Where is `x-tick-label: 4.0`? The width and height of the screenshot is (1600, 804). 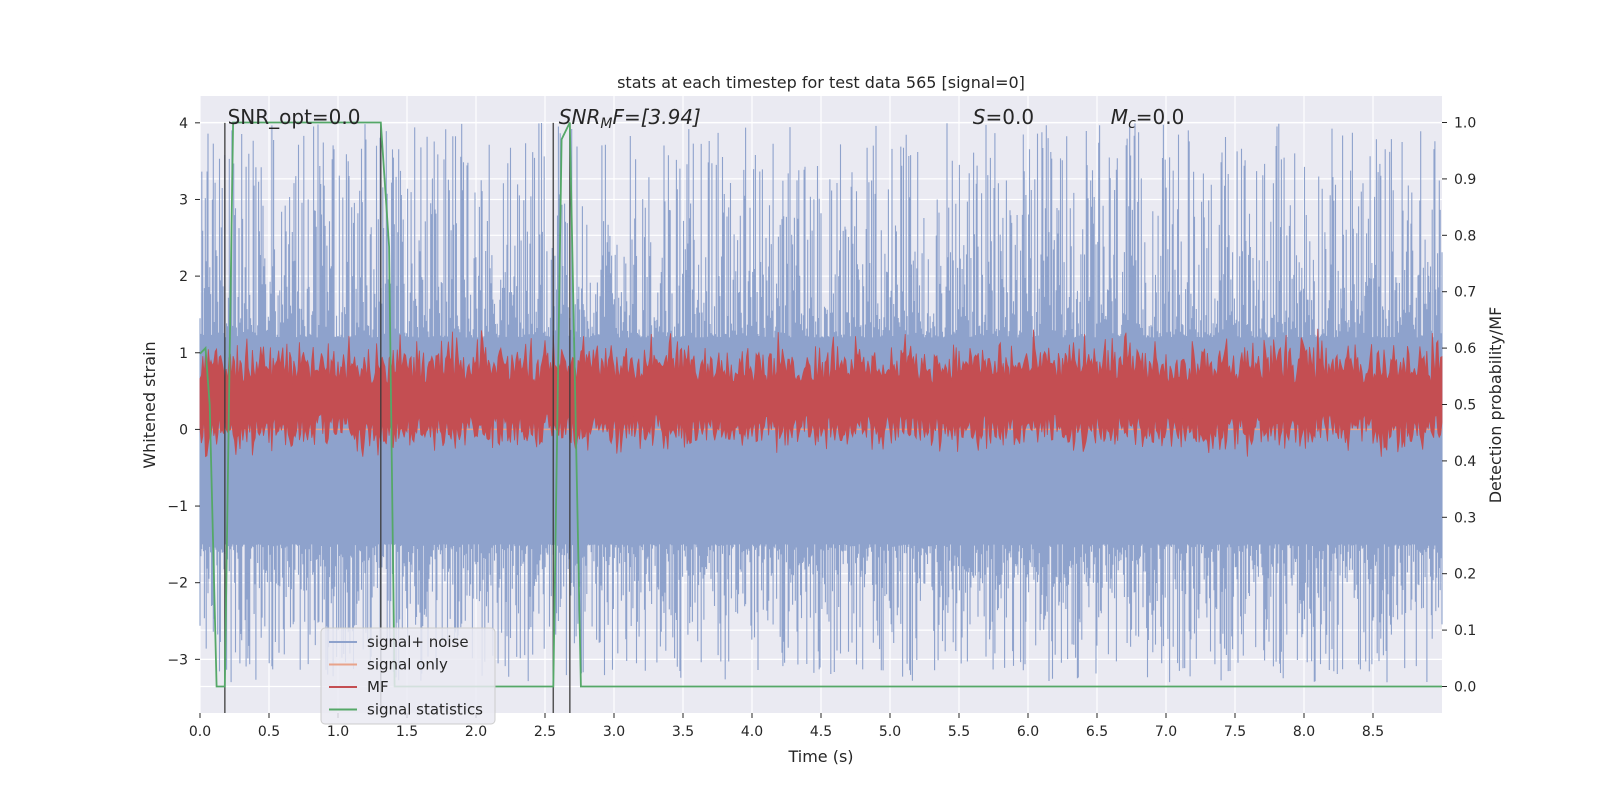
x-tick-label: 4.0 is located at coordinates (752, 732).